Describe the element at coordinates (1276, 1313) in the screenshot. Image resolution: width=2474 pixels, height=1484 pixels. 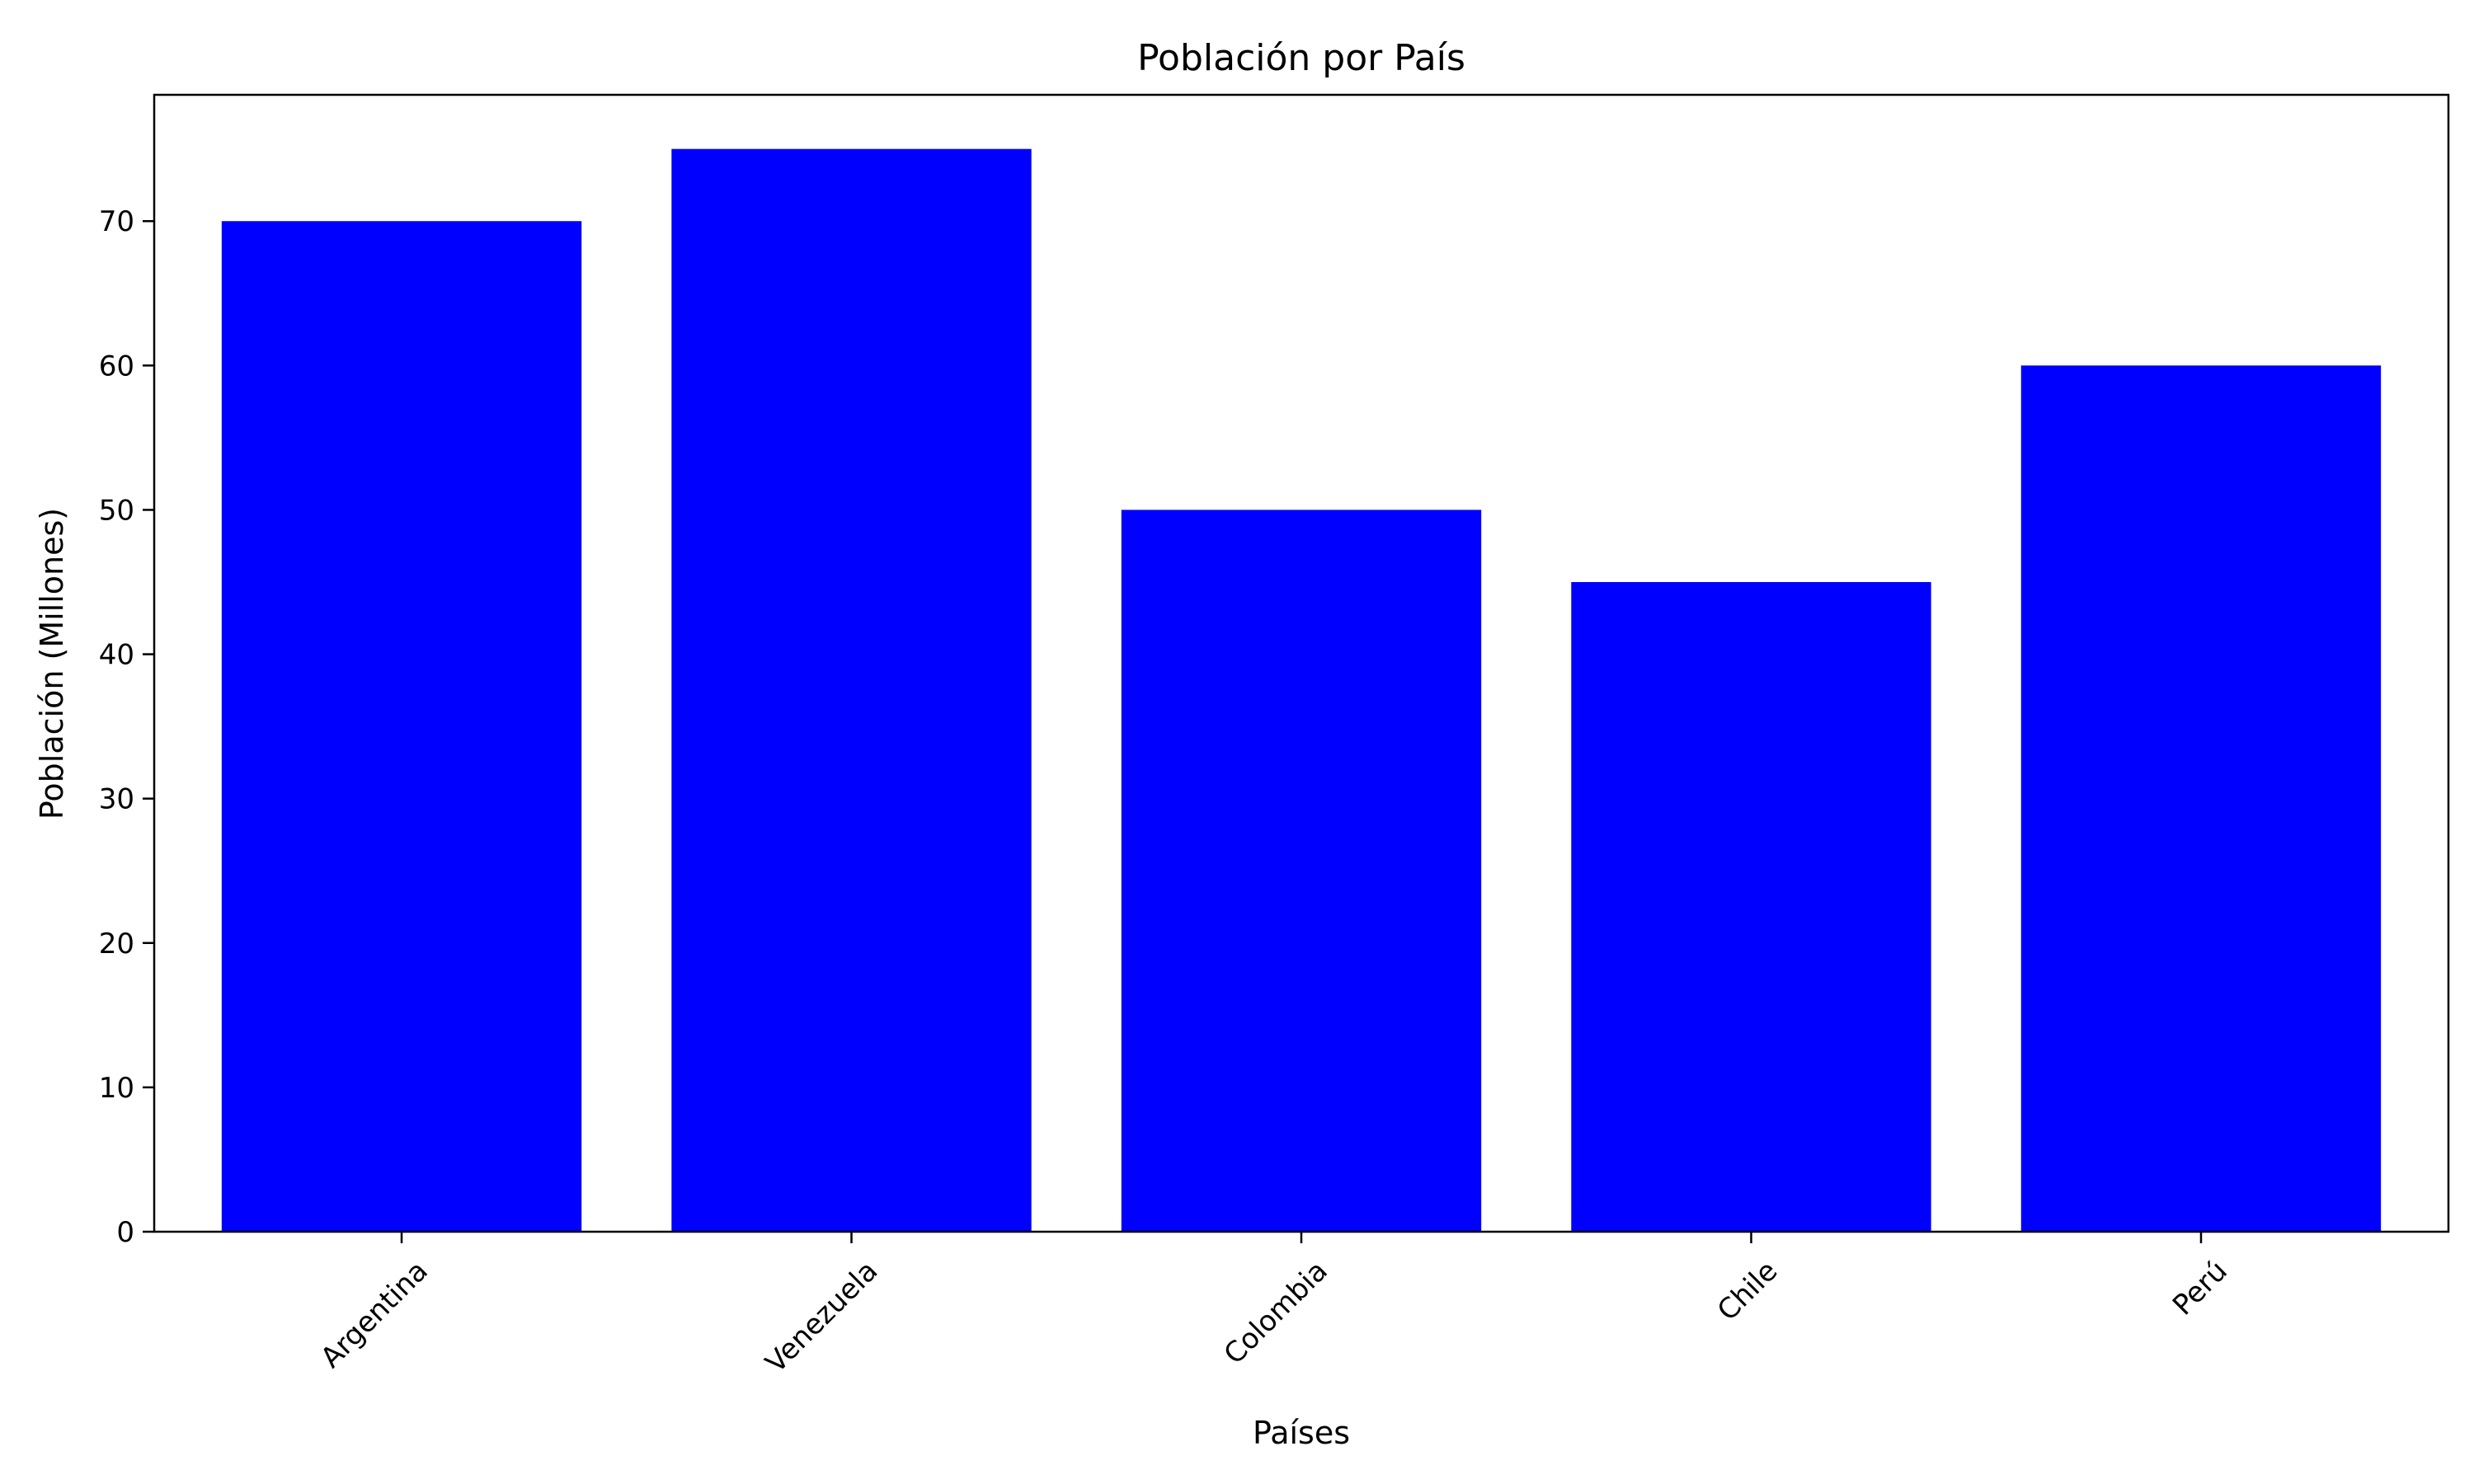
I see `x-tick-label: Colombia` at that location.